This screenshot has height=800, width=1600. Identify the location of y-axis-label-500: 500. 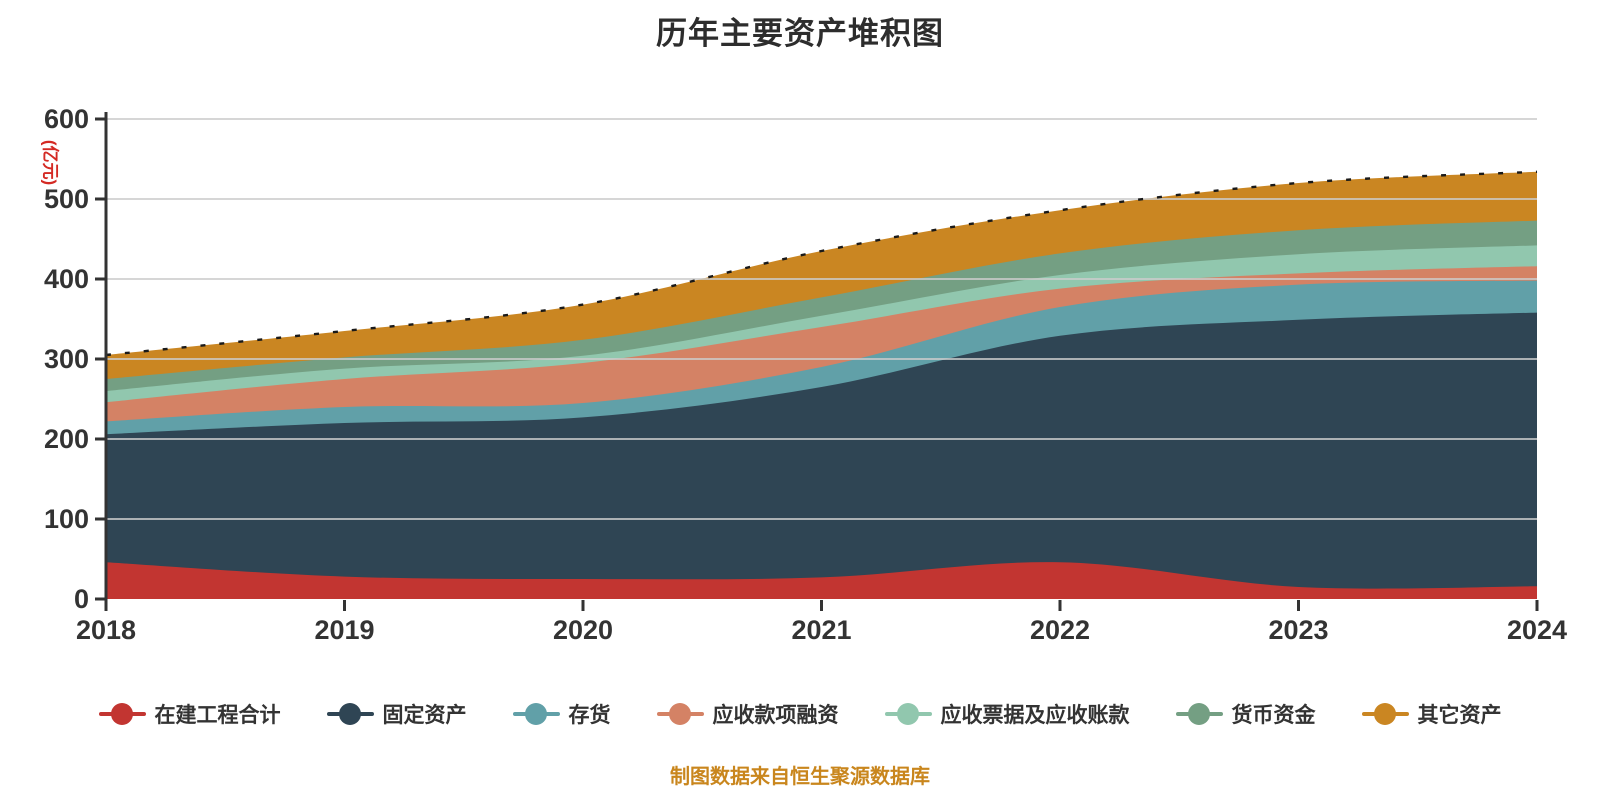
(66, 199).